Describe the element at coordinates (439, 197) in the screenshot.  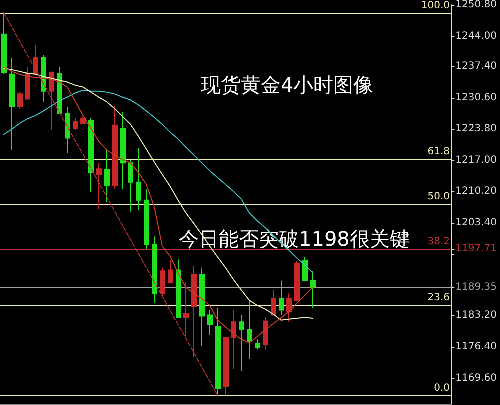
I see `annotation: 50.0` at that location.